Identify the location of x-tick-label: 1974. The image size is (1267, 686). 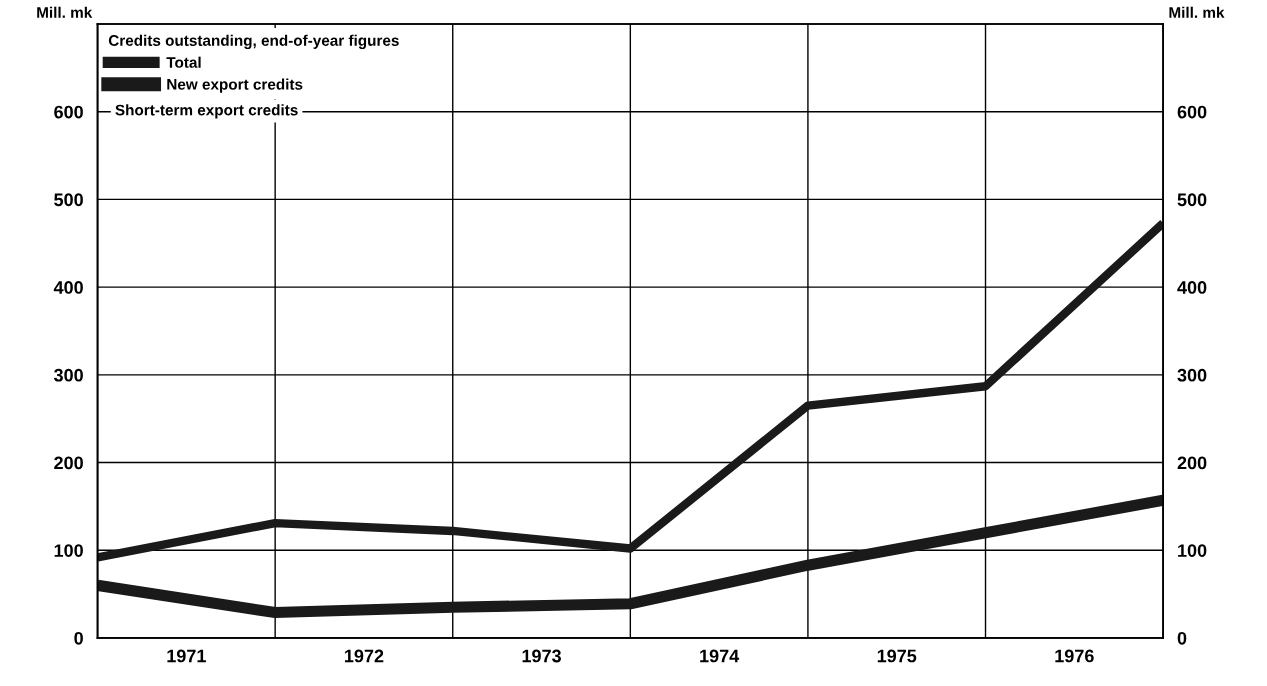
(720, 656).